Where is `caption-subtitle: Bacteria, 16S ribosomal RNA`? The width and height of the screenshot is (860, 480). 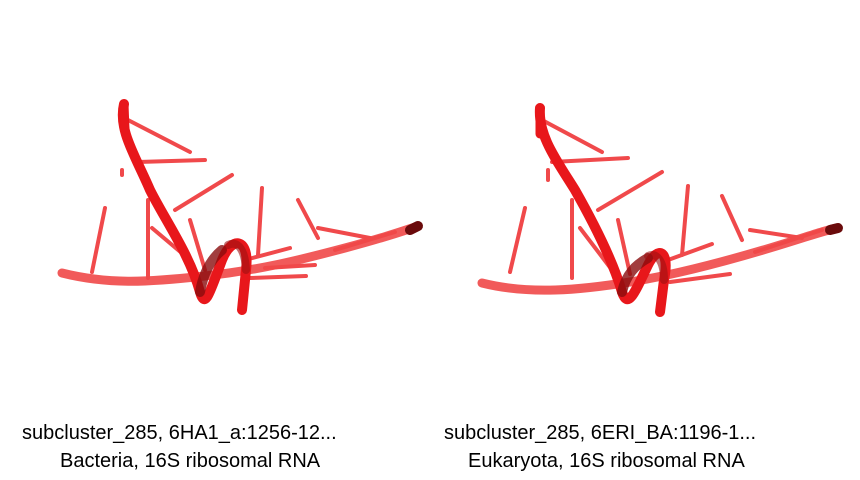 caption-subtitle: Bacteria, 16S ribosomal RNA is located at coordinates (190, 461).